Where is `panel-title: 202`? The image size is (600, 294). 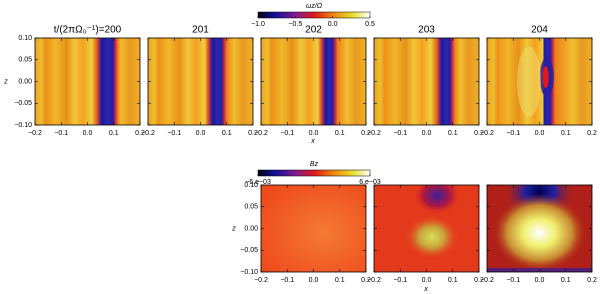 panel-title: 202 is located at coordinates (313, 30).